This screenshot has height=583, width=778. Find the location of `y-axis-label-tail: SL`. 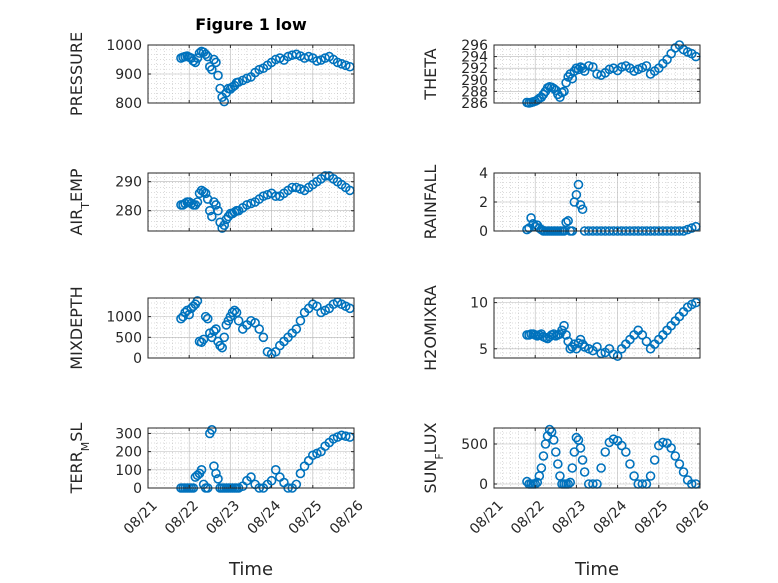

y-axis-label-tail: SL is located at coordinates (76, 432).